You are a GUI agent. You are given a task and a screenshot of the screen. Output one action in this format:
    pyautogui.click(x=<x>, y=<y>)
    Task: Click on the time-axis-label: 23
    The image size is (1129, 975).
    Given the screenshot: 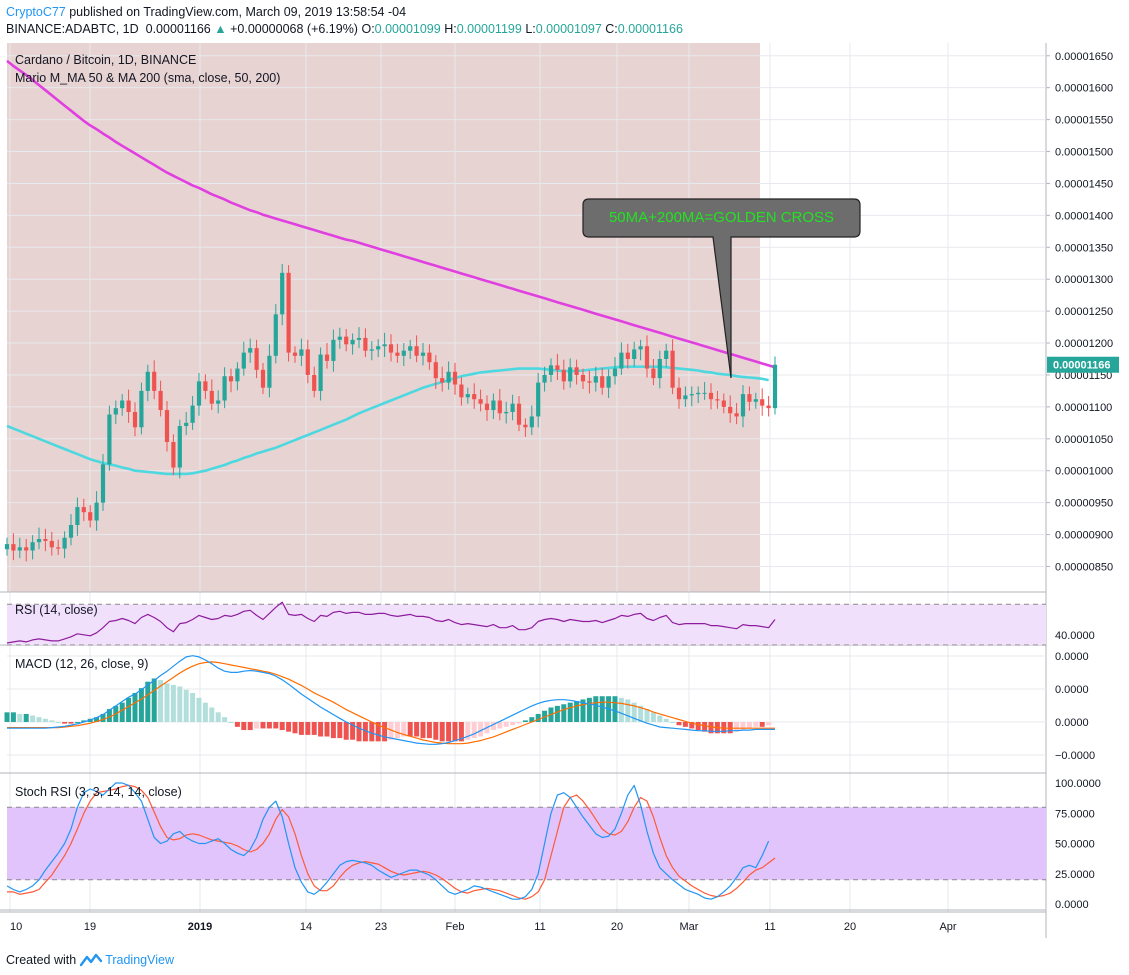 What is the action you would take?
    pyautogui.click(x=381, y=927)
    